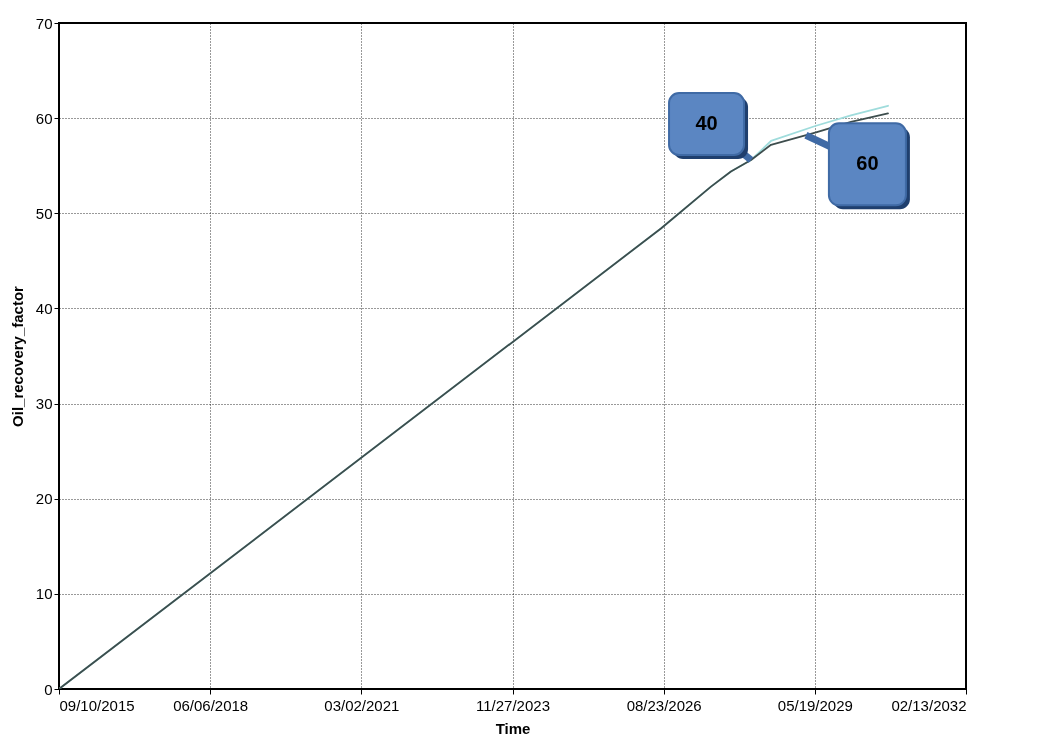 This screenshot has width=1047, height=748. I want to click on x-tick-label: 05/19/2029, so click(815, 705).